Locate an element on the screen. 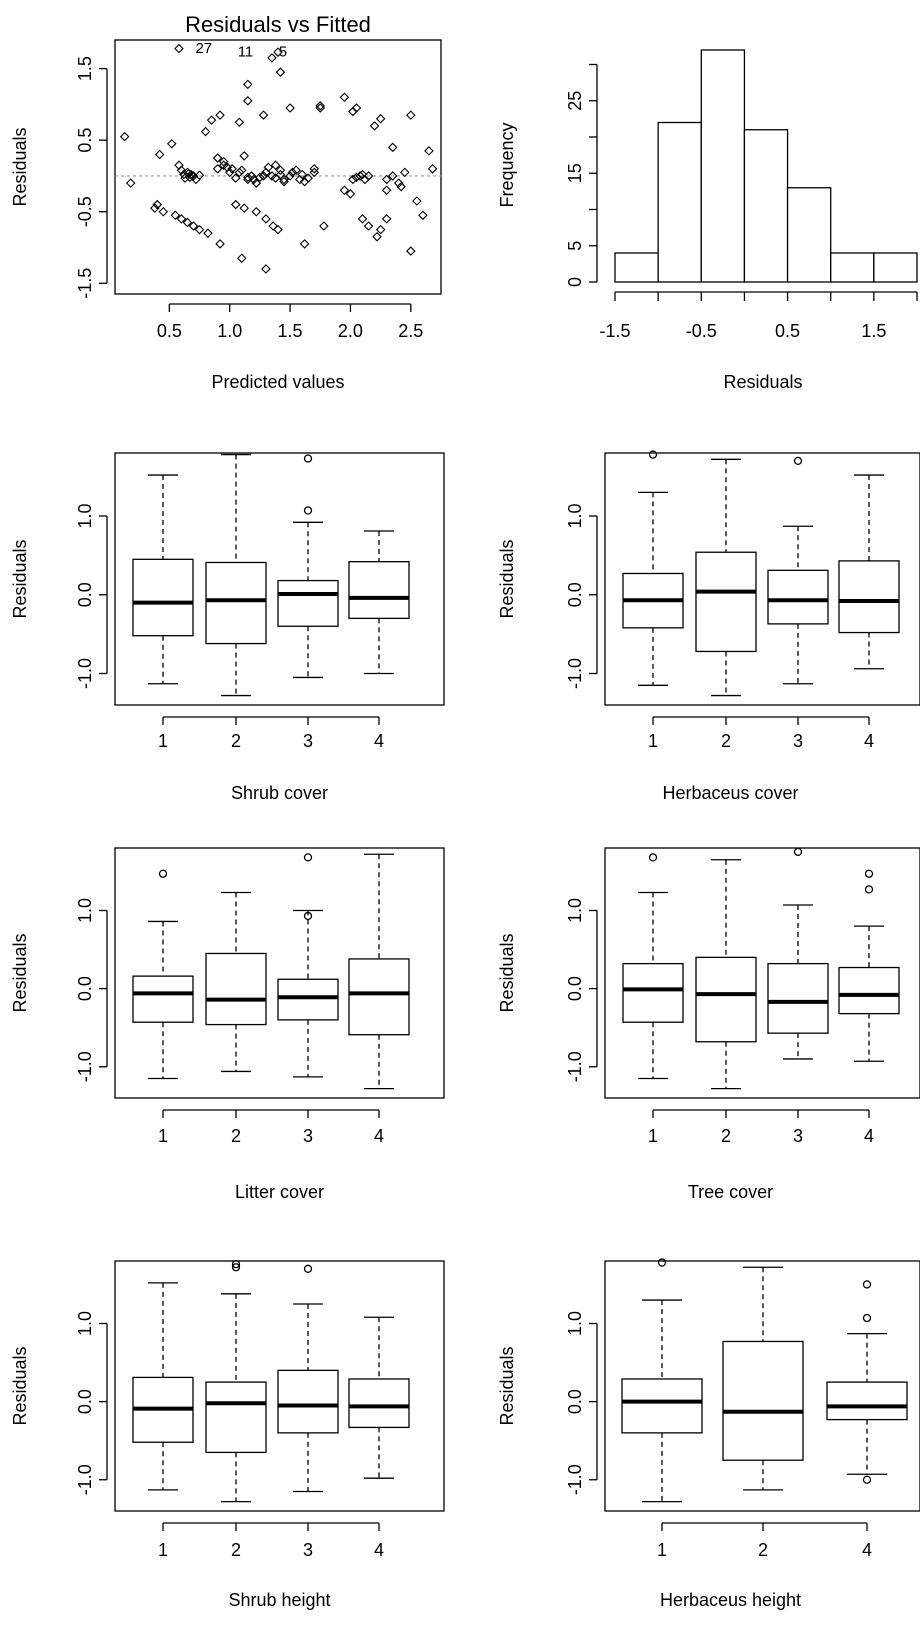 Image resolution: width=920 pixels, height=1626 pixels. plot-frame is located at coordinates (279, 973).